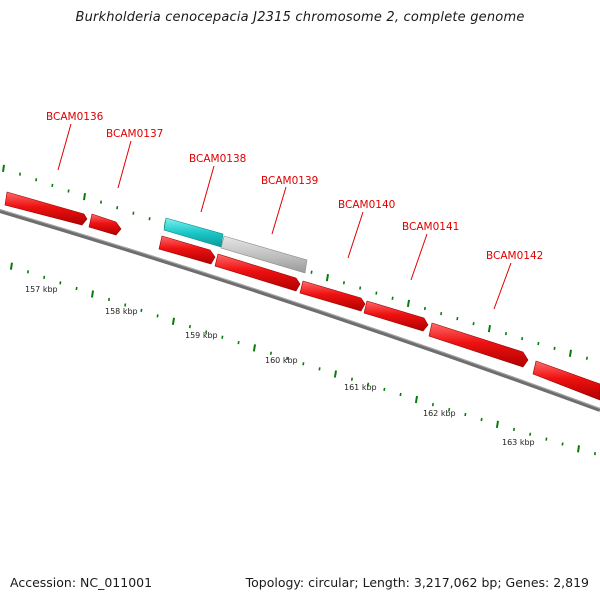 The height and width of the screenshot is (600, 600). I want to click on gene-label: BCAM0140, so click(366, 205).